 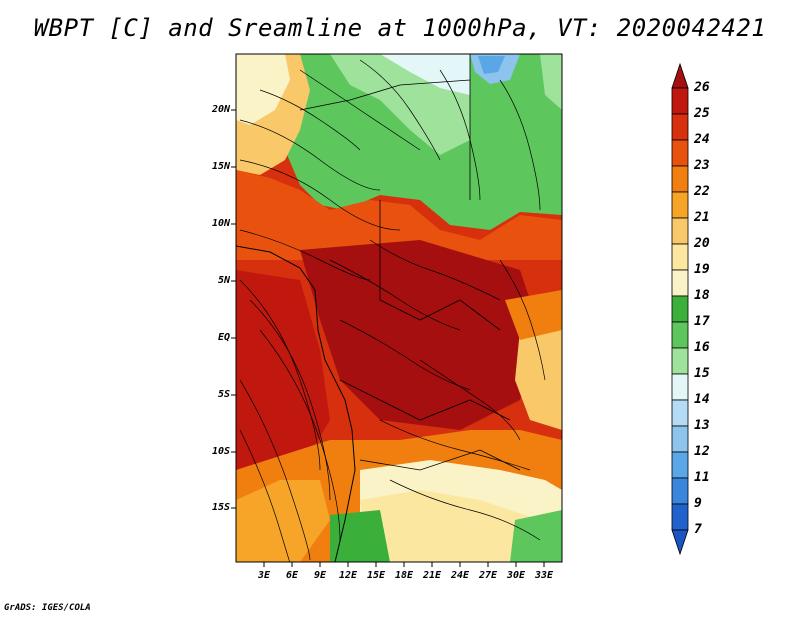 What do you see at coordinates (220, 223) in the screenshot?
I see `lat-label-10n: 10N` at bounding box center [220, 223].